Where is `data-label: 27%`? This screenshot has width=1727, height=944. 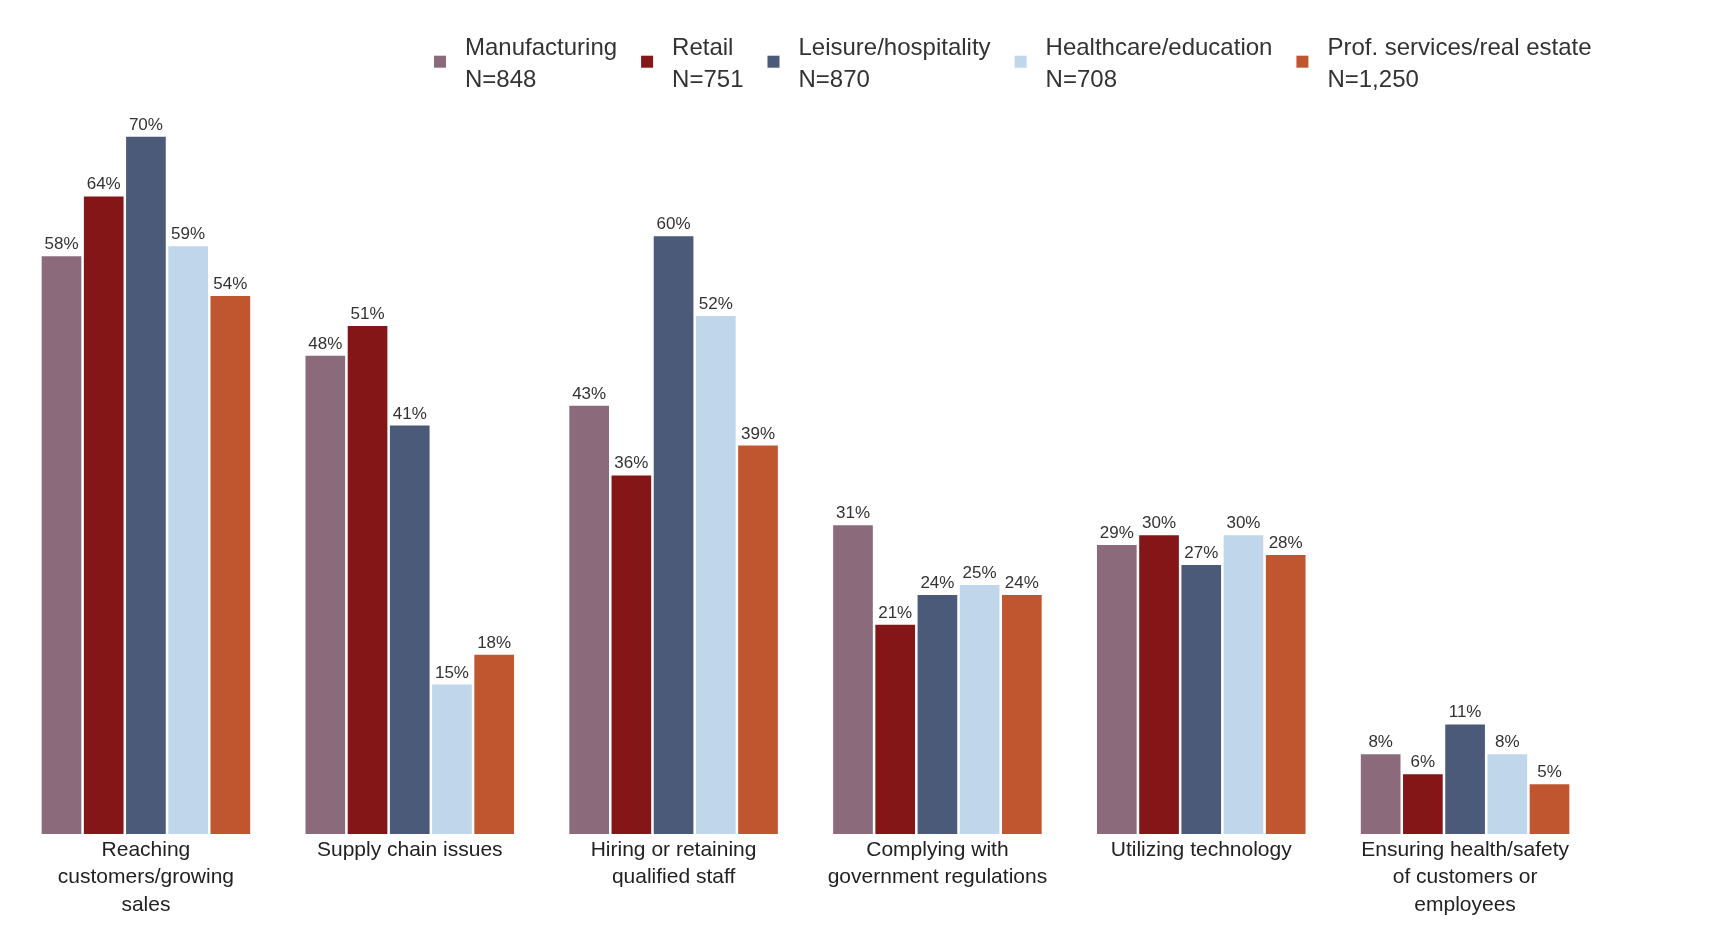 data-label: 27% is located at coordinates (1201, 553).